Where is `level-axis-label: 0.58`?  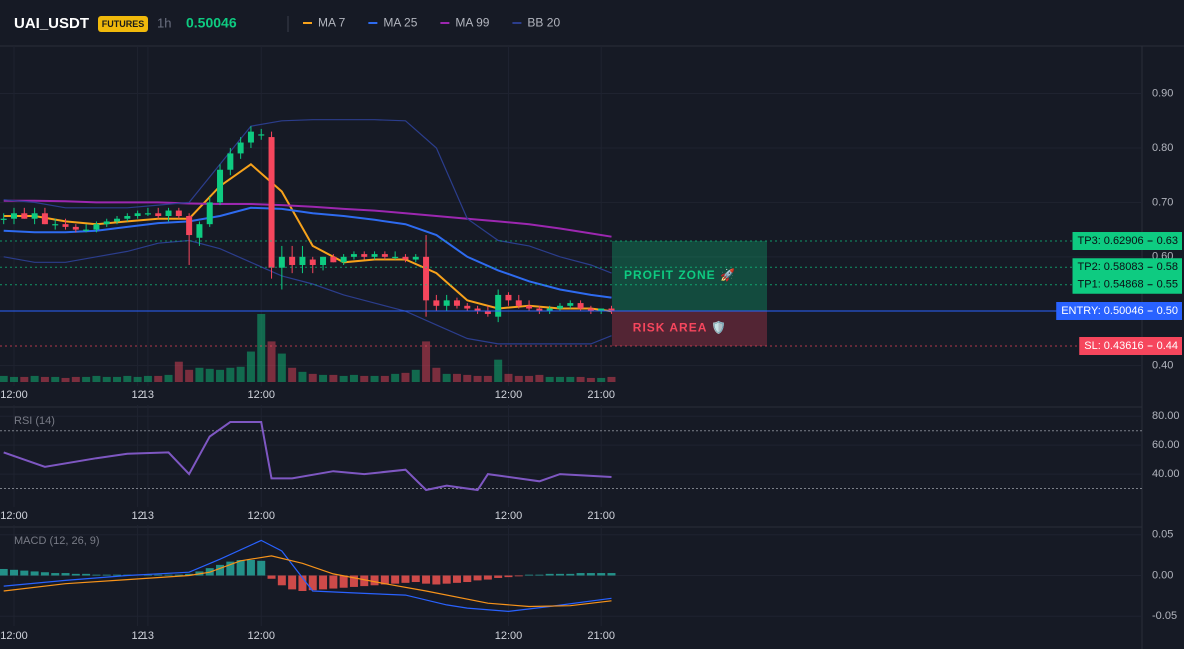
level-axis-label: 0.58 is located at coordinates (1167, 267).